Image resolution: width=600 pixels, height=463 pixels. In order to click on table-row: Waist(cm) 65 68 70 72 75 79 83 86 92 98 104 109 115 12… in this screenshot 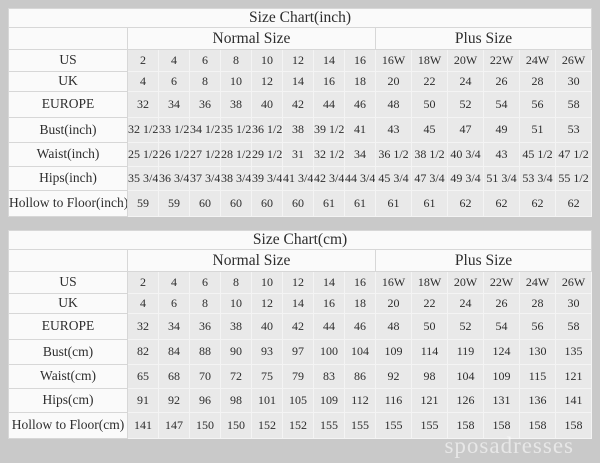, I will do `click(300, 376)`.